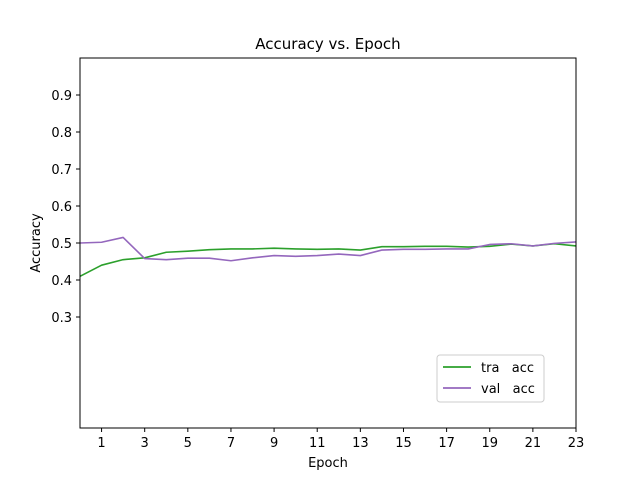  I want to click on x-tick-label: 13, so click(360, 443).